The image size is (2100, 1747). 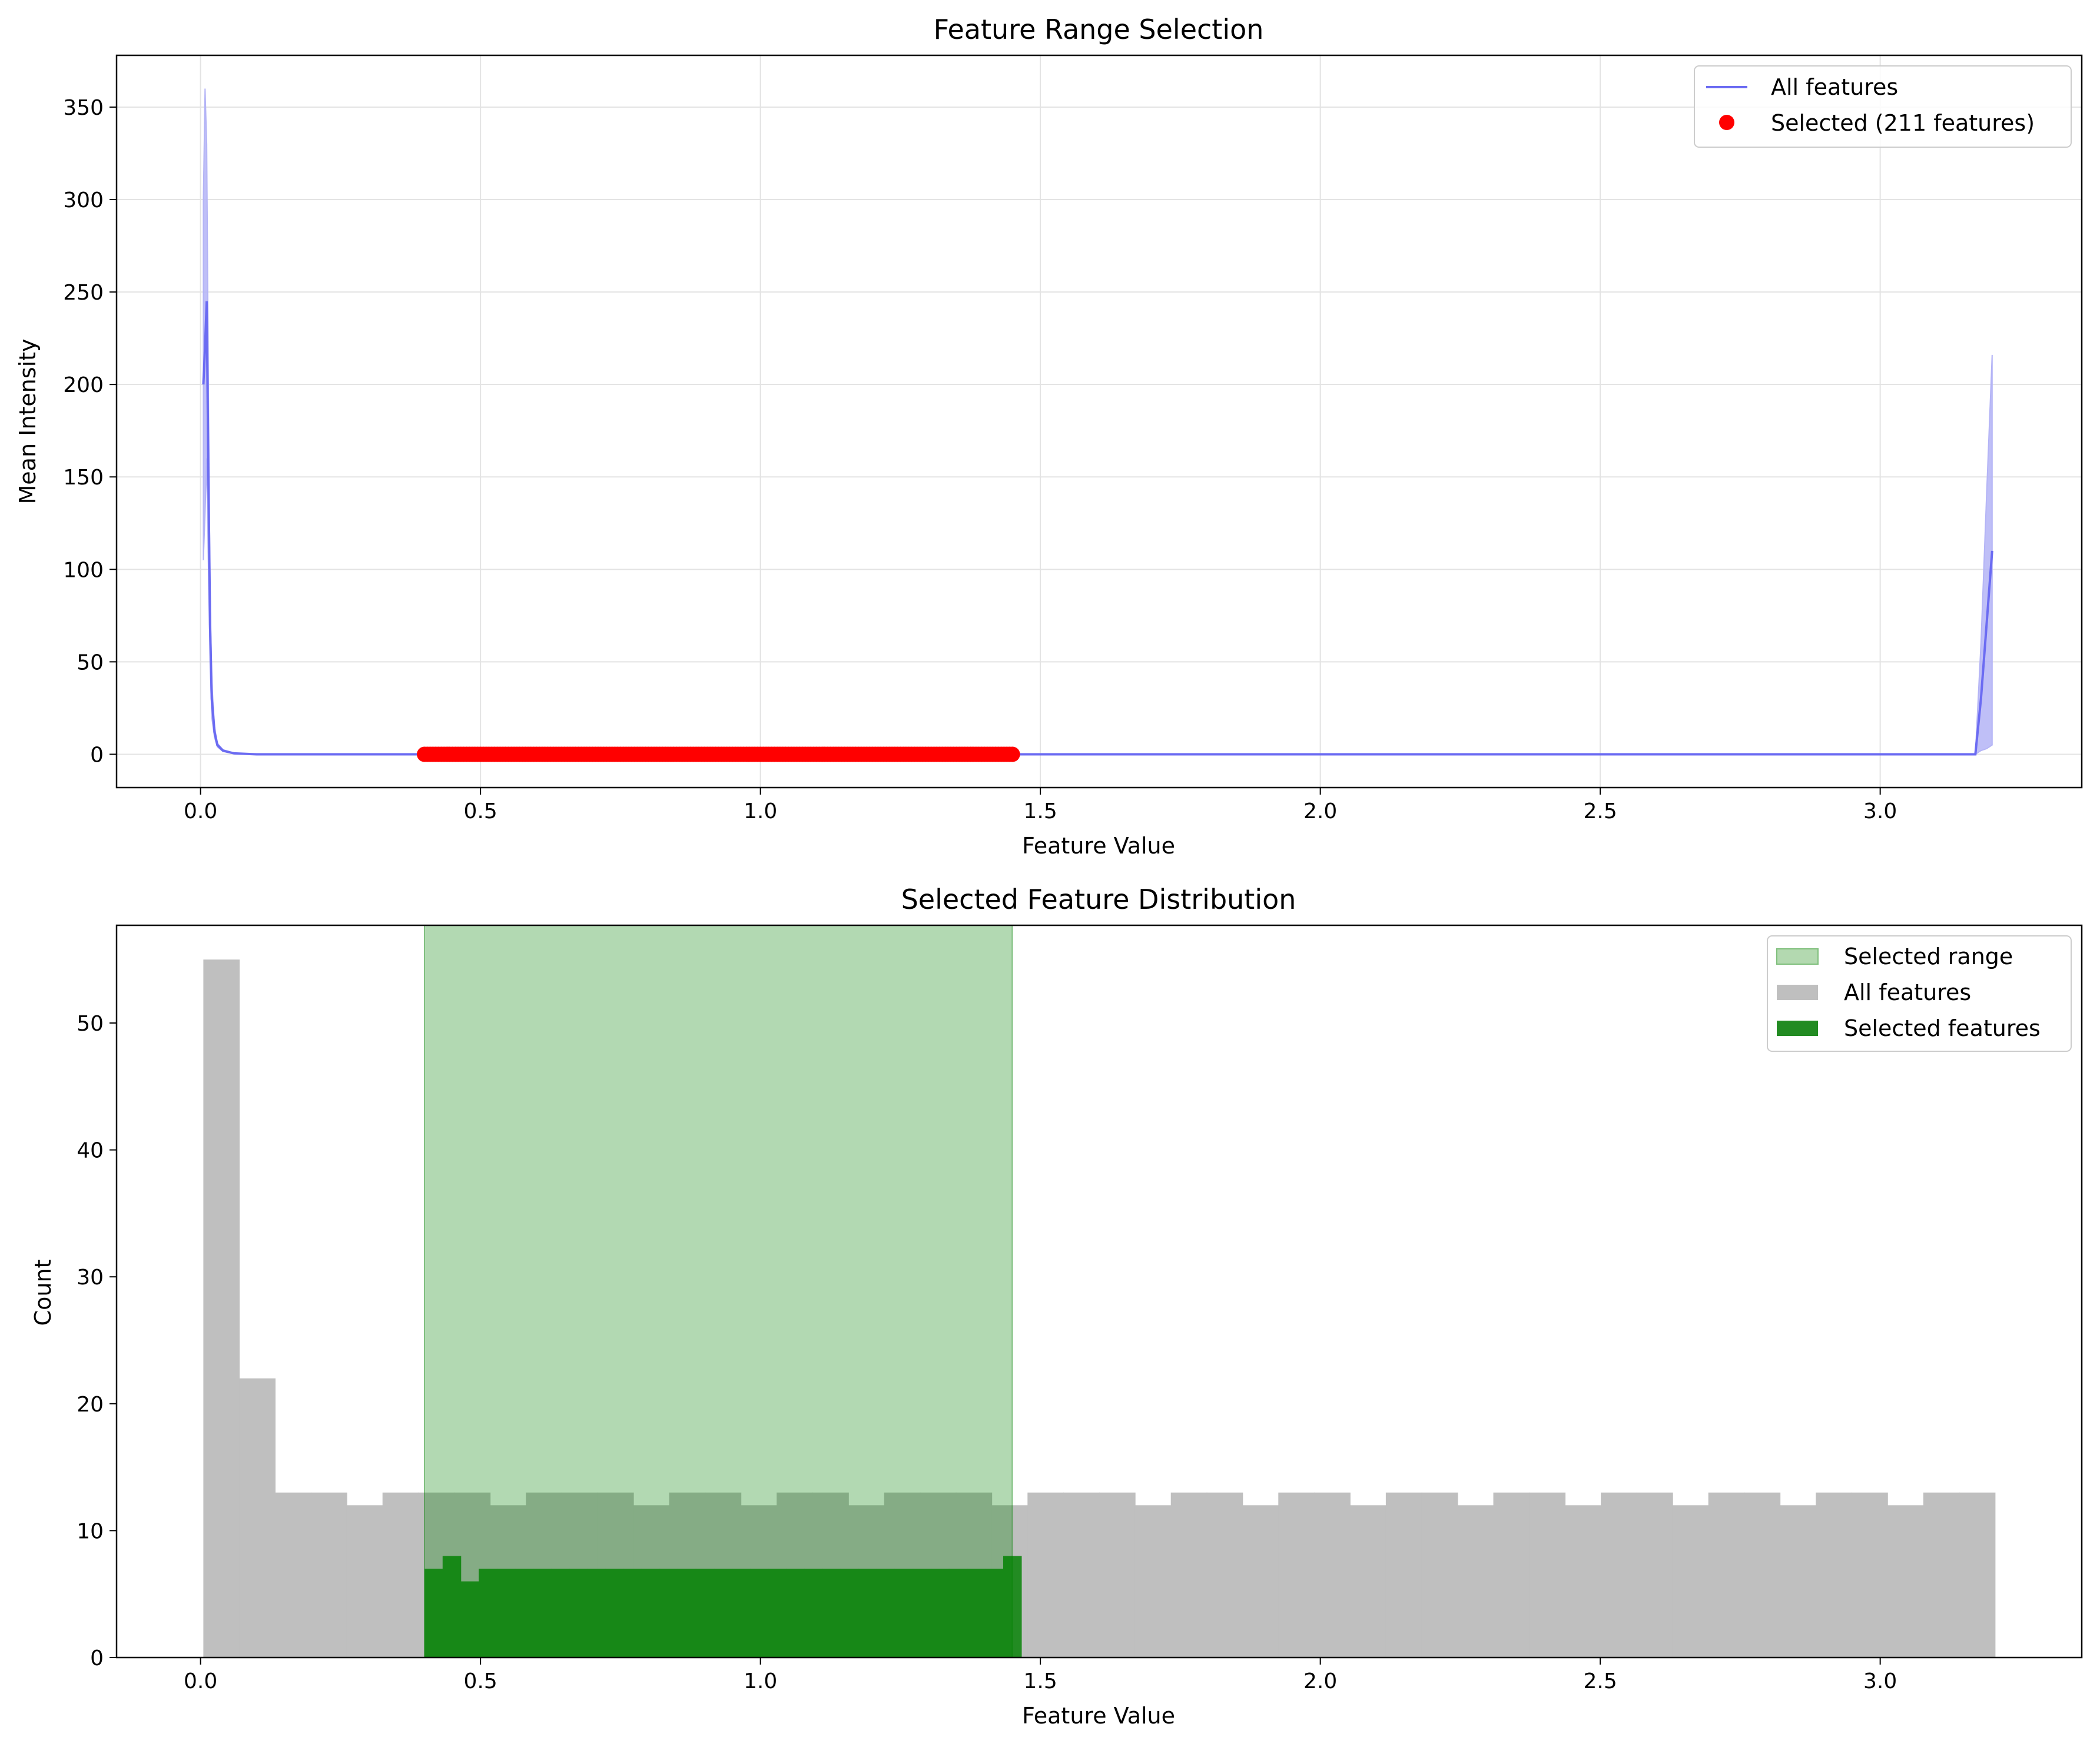 I want to click on y-axis: 0 10 20 30 40 50, so click(x=97, y=1341).